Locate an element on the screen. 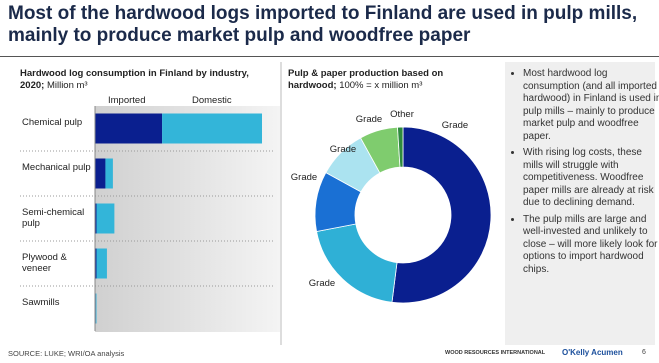 The height and width of the screenshot is (363, 659). legend-label: Imported is located at coordinates (127, 100).